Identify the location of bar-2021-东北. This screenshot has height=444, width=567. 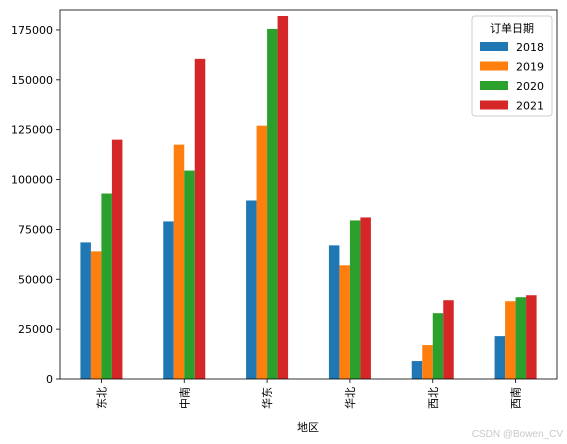
(117, 259).